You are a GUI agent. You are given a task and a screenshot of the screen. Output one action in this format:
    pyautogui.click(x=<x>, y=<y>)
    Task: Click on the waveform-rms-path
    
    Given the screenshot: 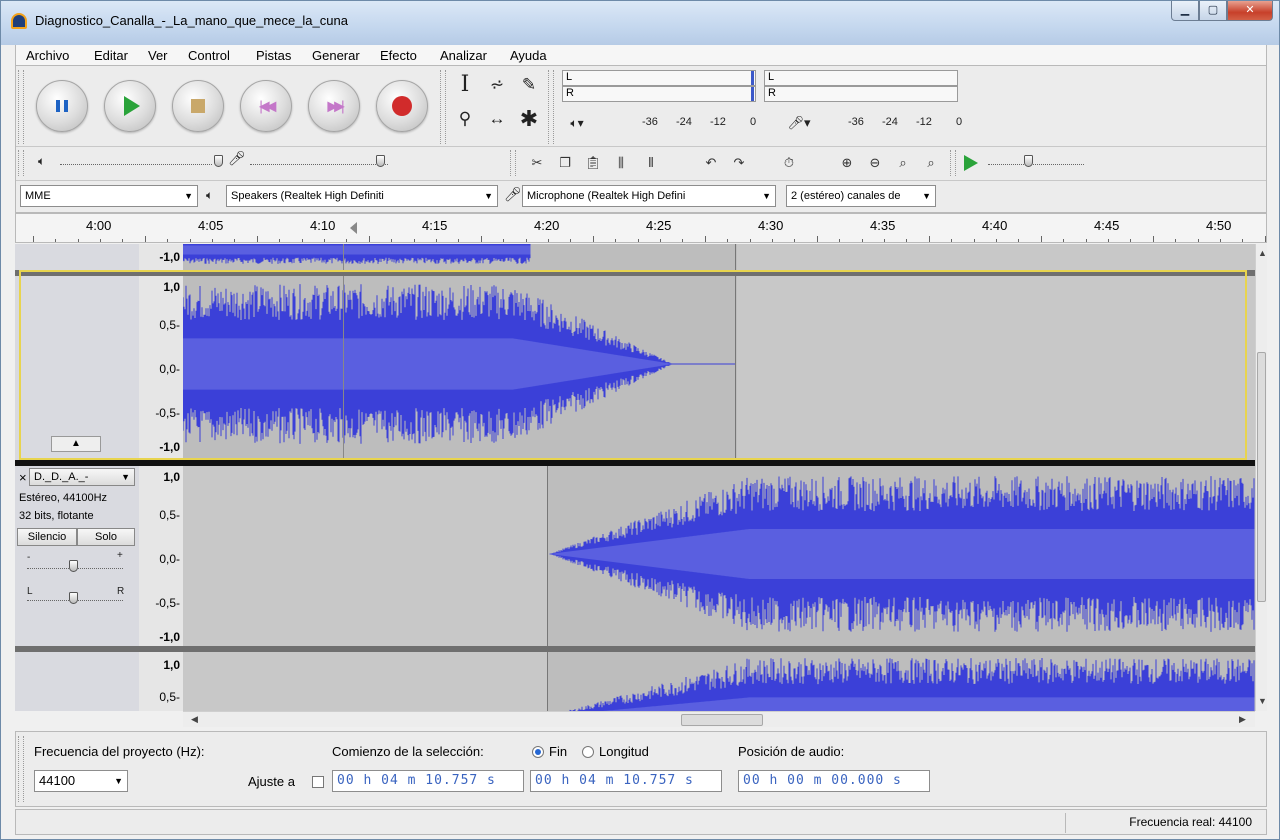 What is the action you would take?
    pyautogui.click(x=357, y=250)
    